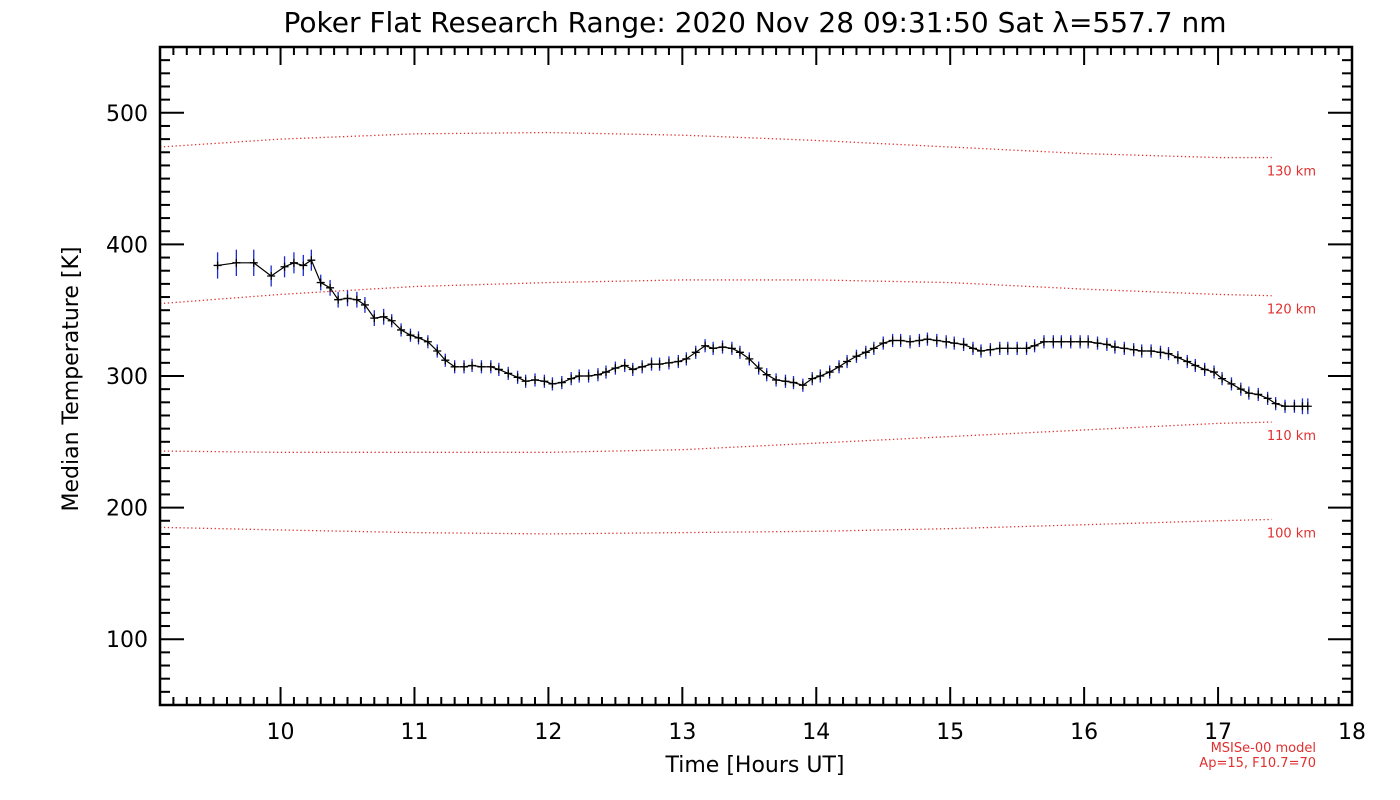  Describe the element at coordinates (71, 379) in the screenshot. I see `y-axis-label: Median Temperature [K]` at that location.